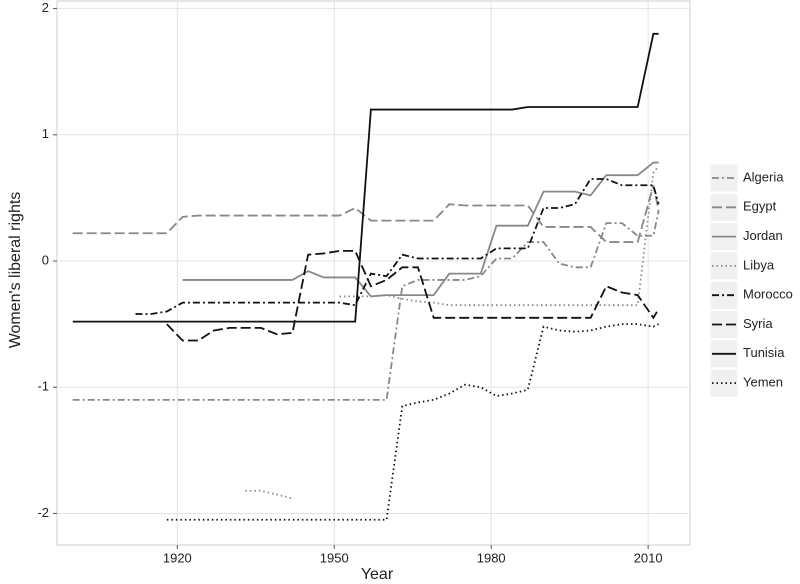 The image size is (800, 584). What do you see at coordinates (760, 206) in the screenshot?
I see `legend-label: Egypt` at bounding box center [760, 206].